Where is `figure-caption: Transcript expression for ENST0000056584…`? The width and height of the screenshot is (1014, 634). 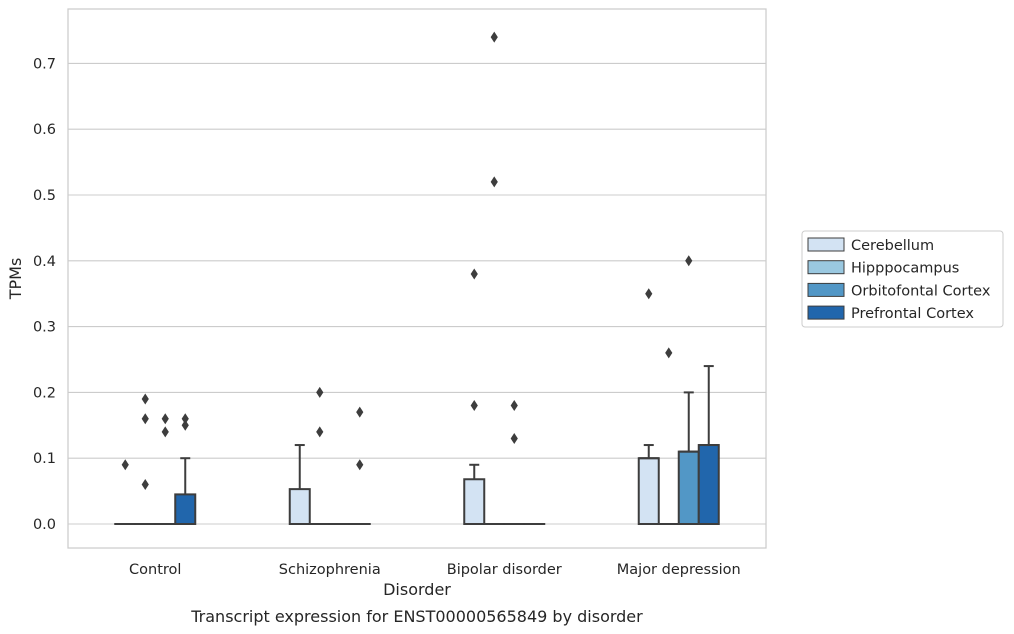
figure-caption: Transcript expression for ENST0000056584… is located at coordinates (416, 616).